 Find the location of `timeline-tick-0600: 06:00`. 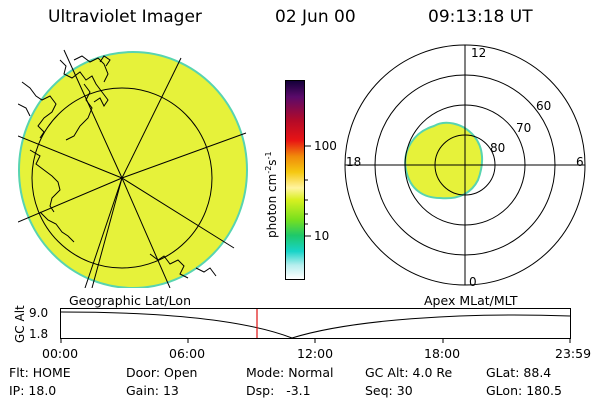

timeline-tick-0600: 06:00 is located at coordinates (187, 353).